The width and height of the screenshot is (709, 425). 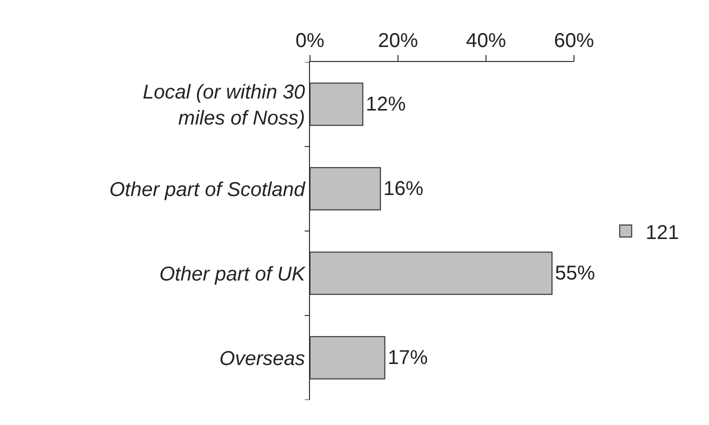 What do you see at coordinates (663, 233) in the screenshot?
I see `legend-label: 121` at bounding box center [663, 233].